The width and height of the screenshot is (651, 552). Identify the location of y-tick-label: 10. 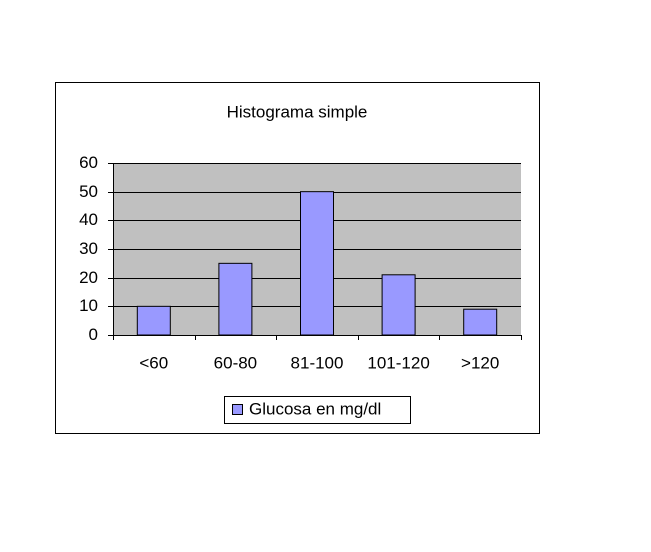
(88, 305).